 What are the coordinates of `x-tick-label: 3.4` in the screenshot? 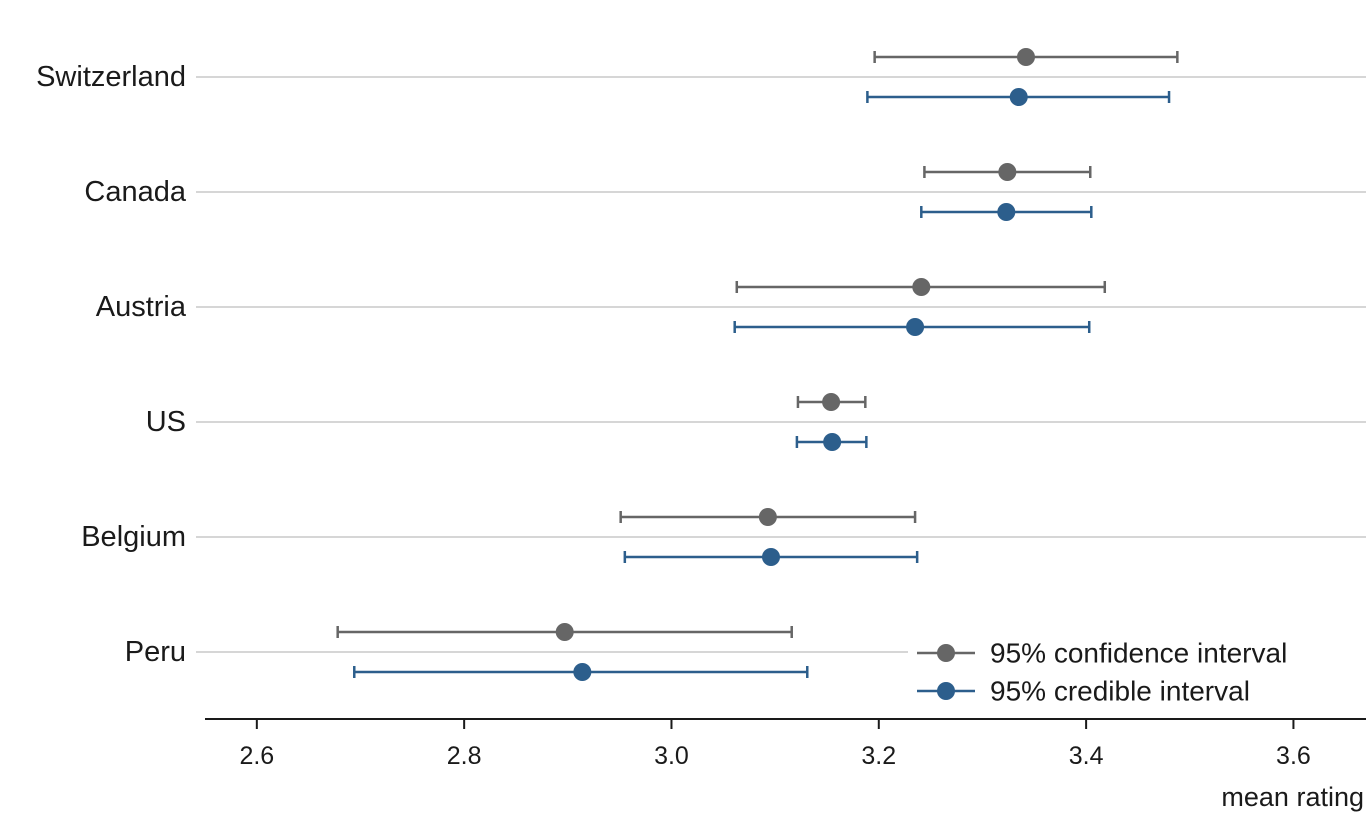 It's located at (1086, 756).